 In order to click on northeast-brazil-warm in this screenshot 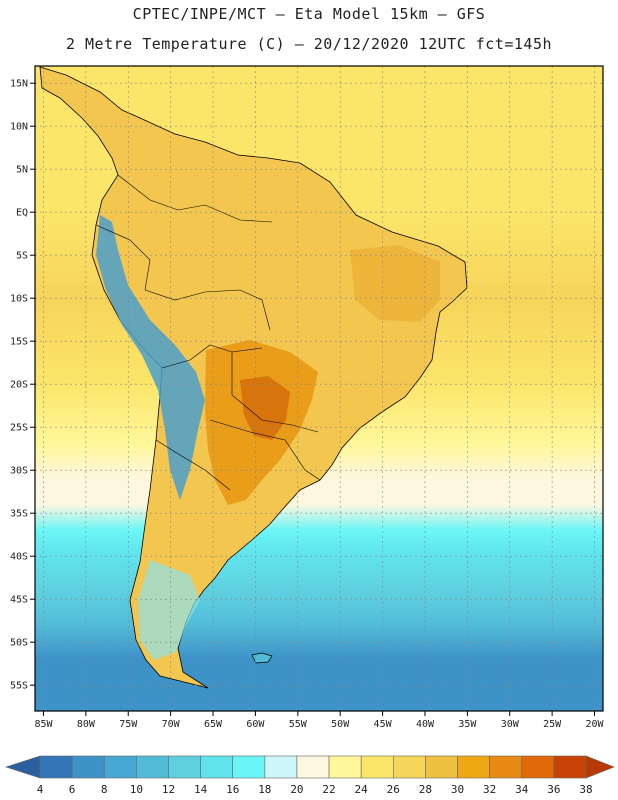, I will do `click(395, 283)`.